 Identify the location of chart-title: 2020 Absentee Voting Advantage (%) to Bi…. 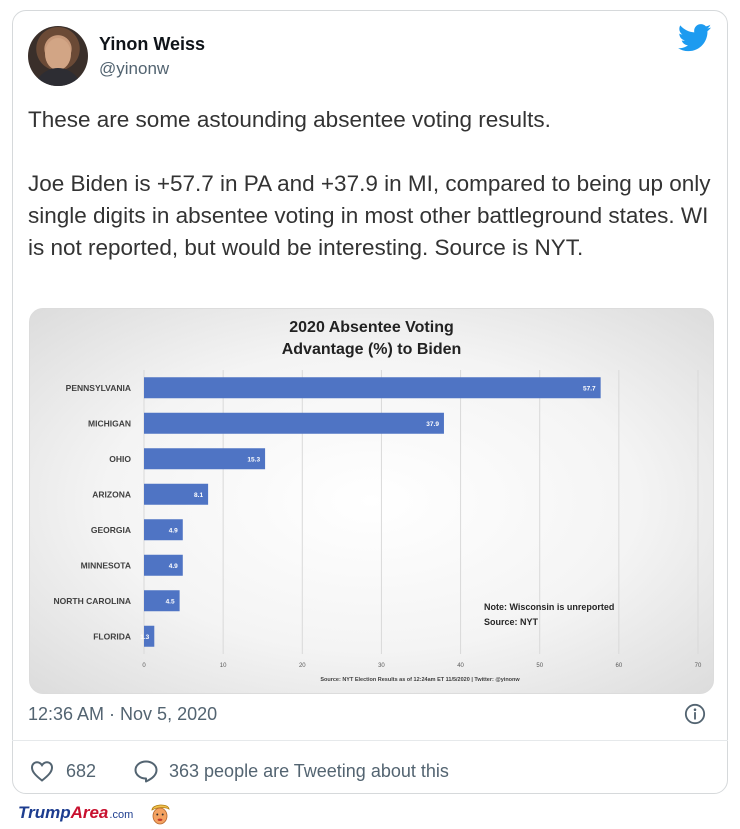
(371, 339).